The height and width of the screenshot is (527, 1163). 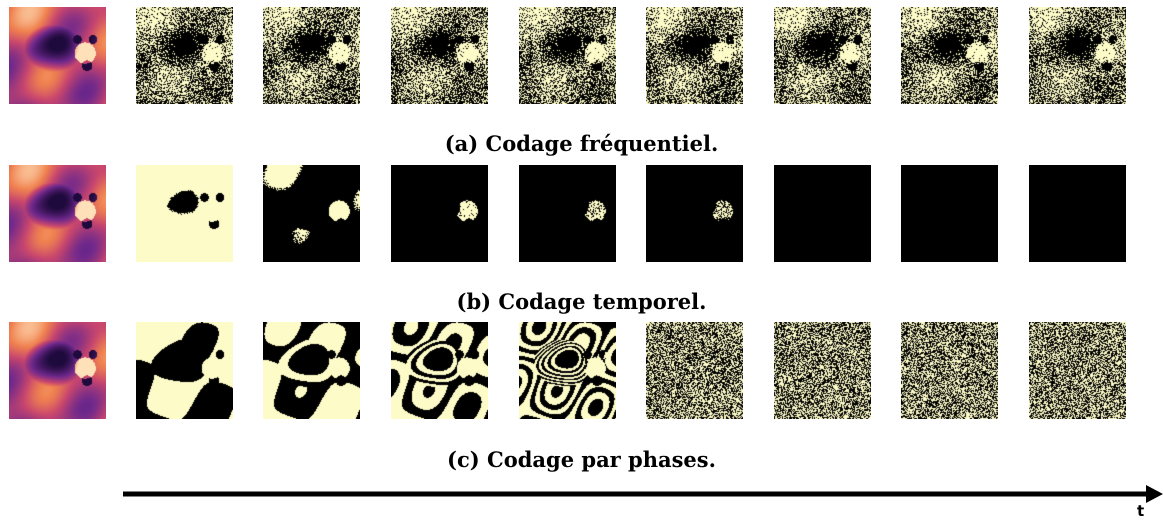 What do you see at coordinates (1141, 511) in the screenshot?
I see `time-axis-label: t` at bounding box center [1141, 511].